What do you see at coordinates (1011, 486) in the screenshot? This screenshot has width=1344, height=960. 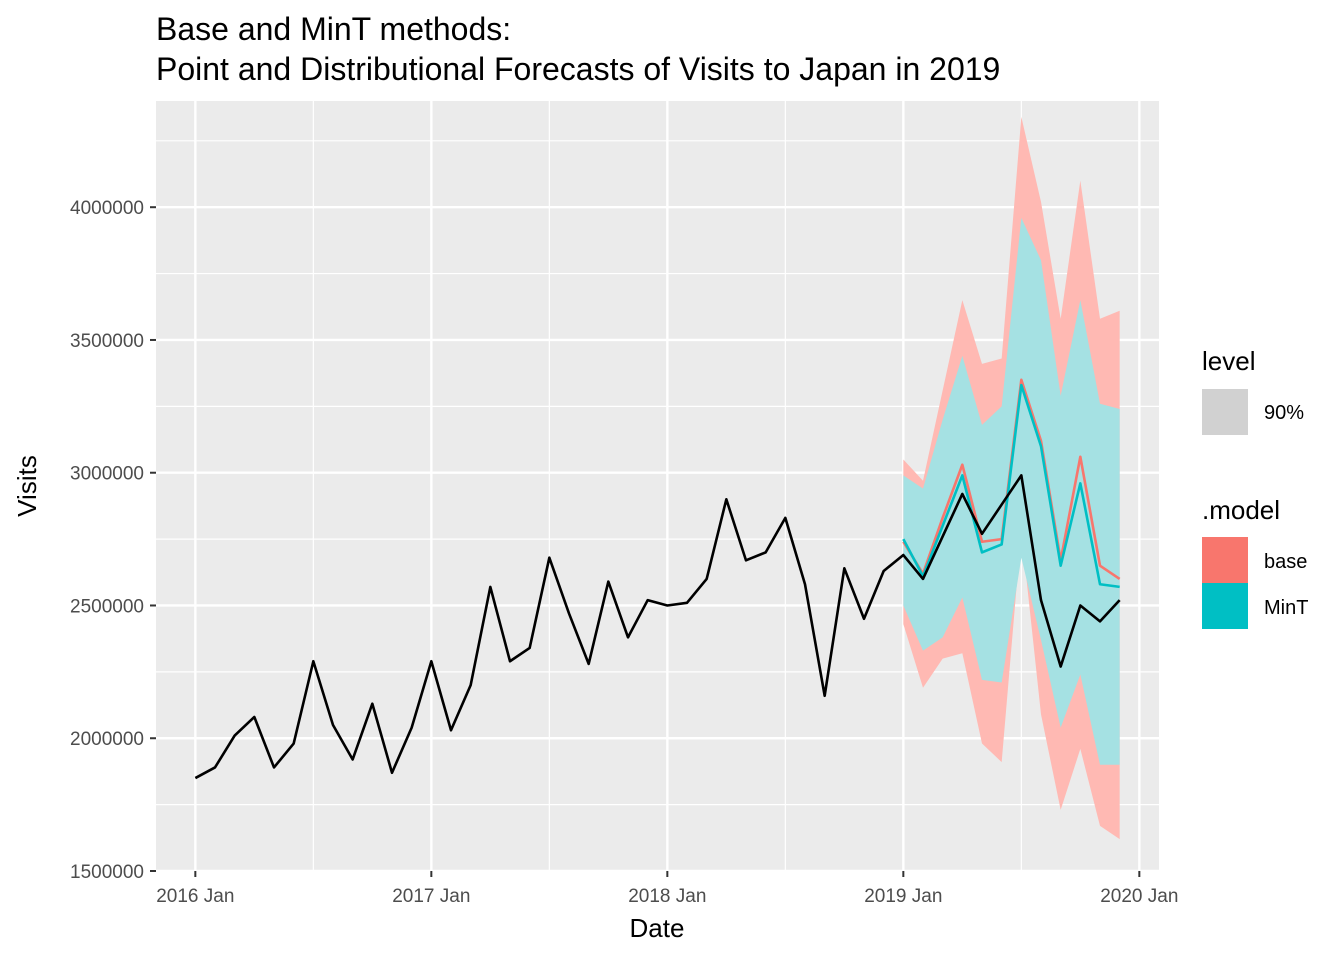 I see `series-line-mint` at bounding box center [1011, 486].